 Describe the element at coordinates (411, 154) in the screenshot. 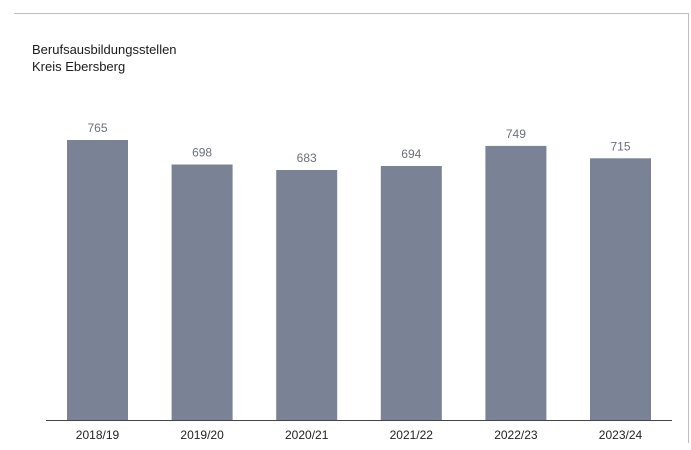

I see `value-label-2021-22: 694` at that location.